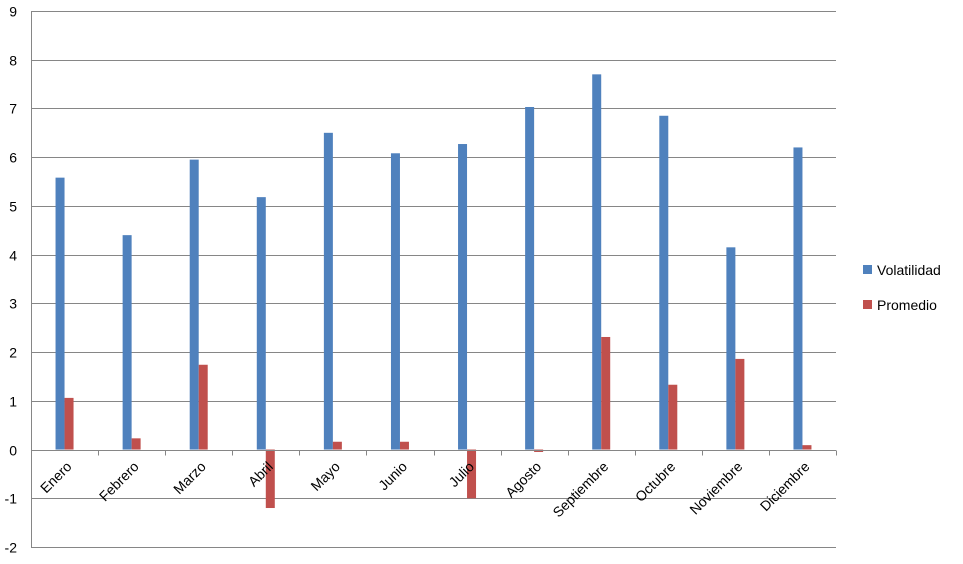 This screenshot has width=963, height=564. I want to click on bar-promedio-septiembre, so click(606, 393).